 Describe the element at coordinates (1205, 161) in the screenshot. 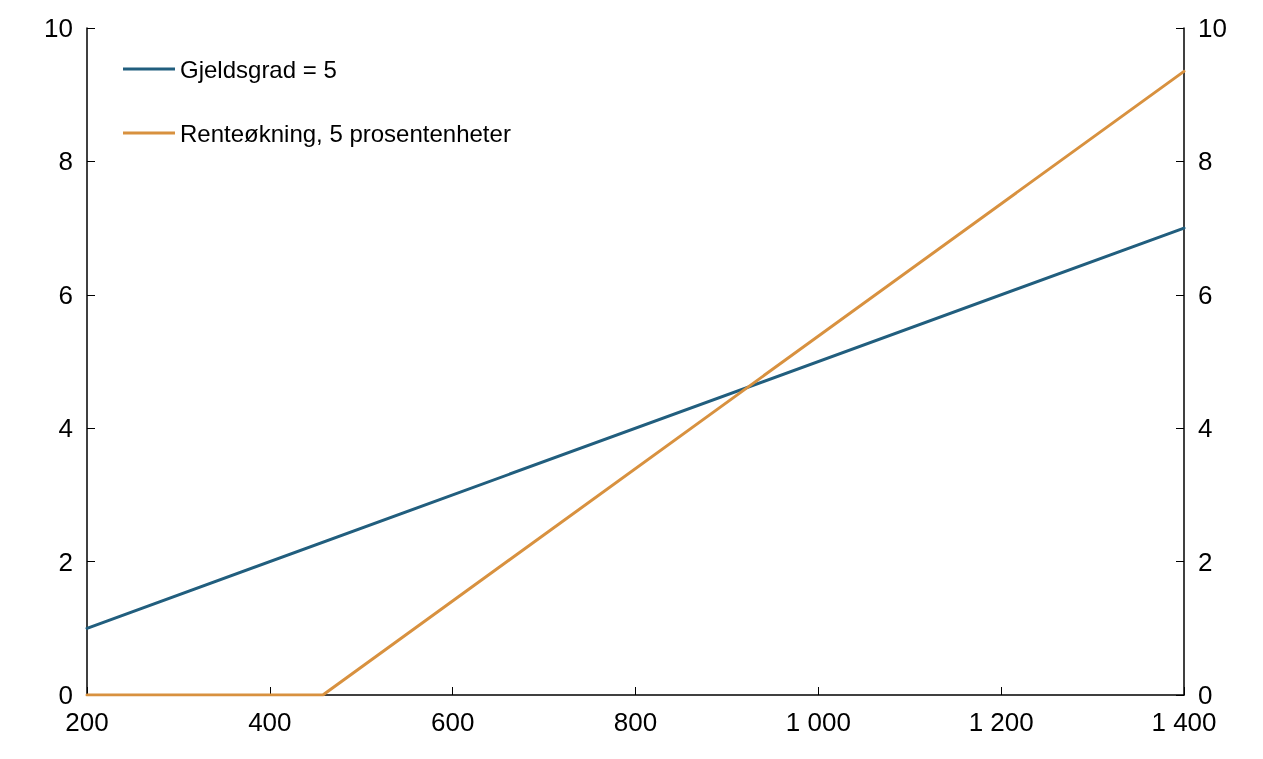

I see `y2-tick-label: 8` at that location.